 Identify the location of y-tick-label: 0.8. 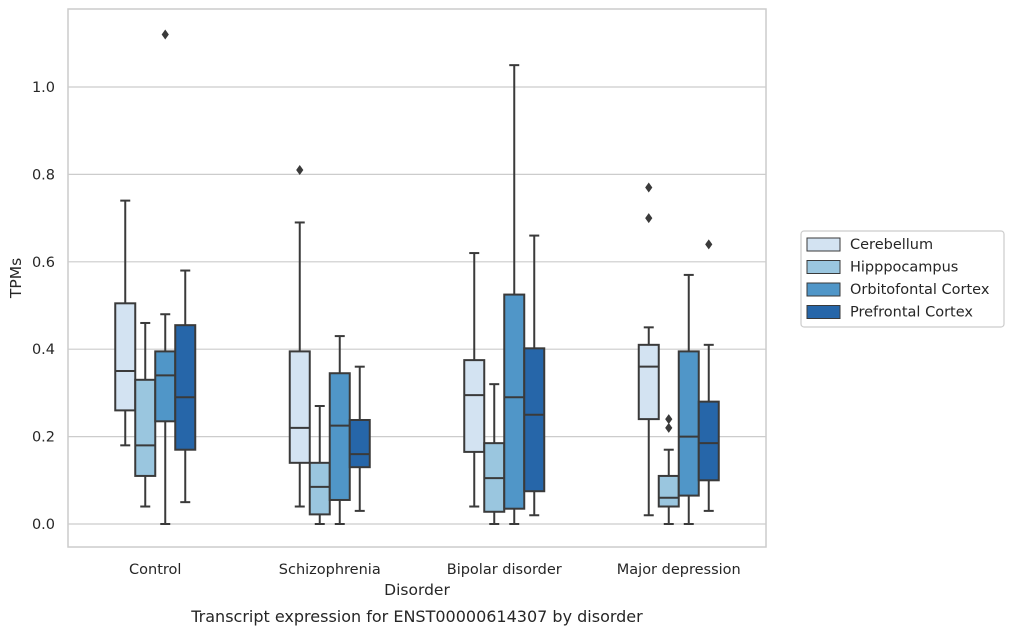
(43, 175).